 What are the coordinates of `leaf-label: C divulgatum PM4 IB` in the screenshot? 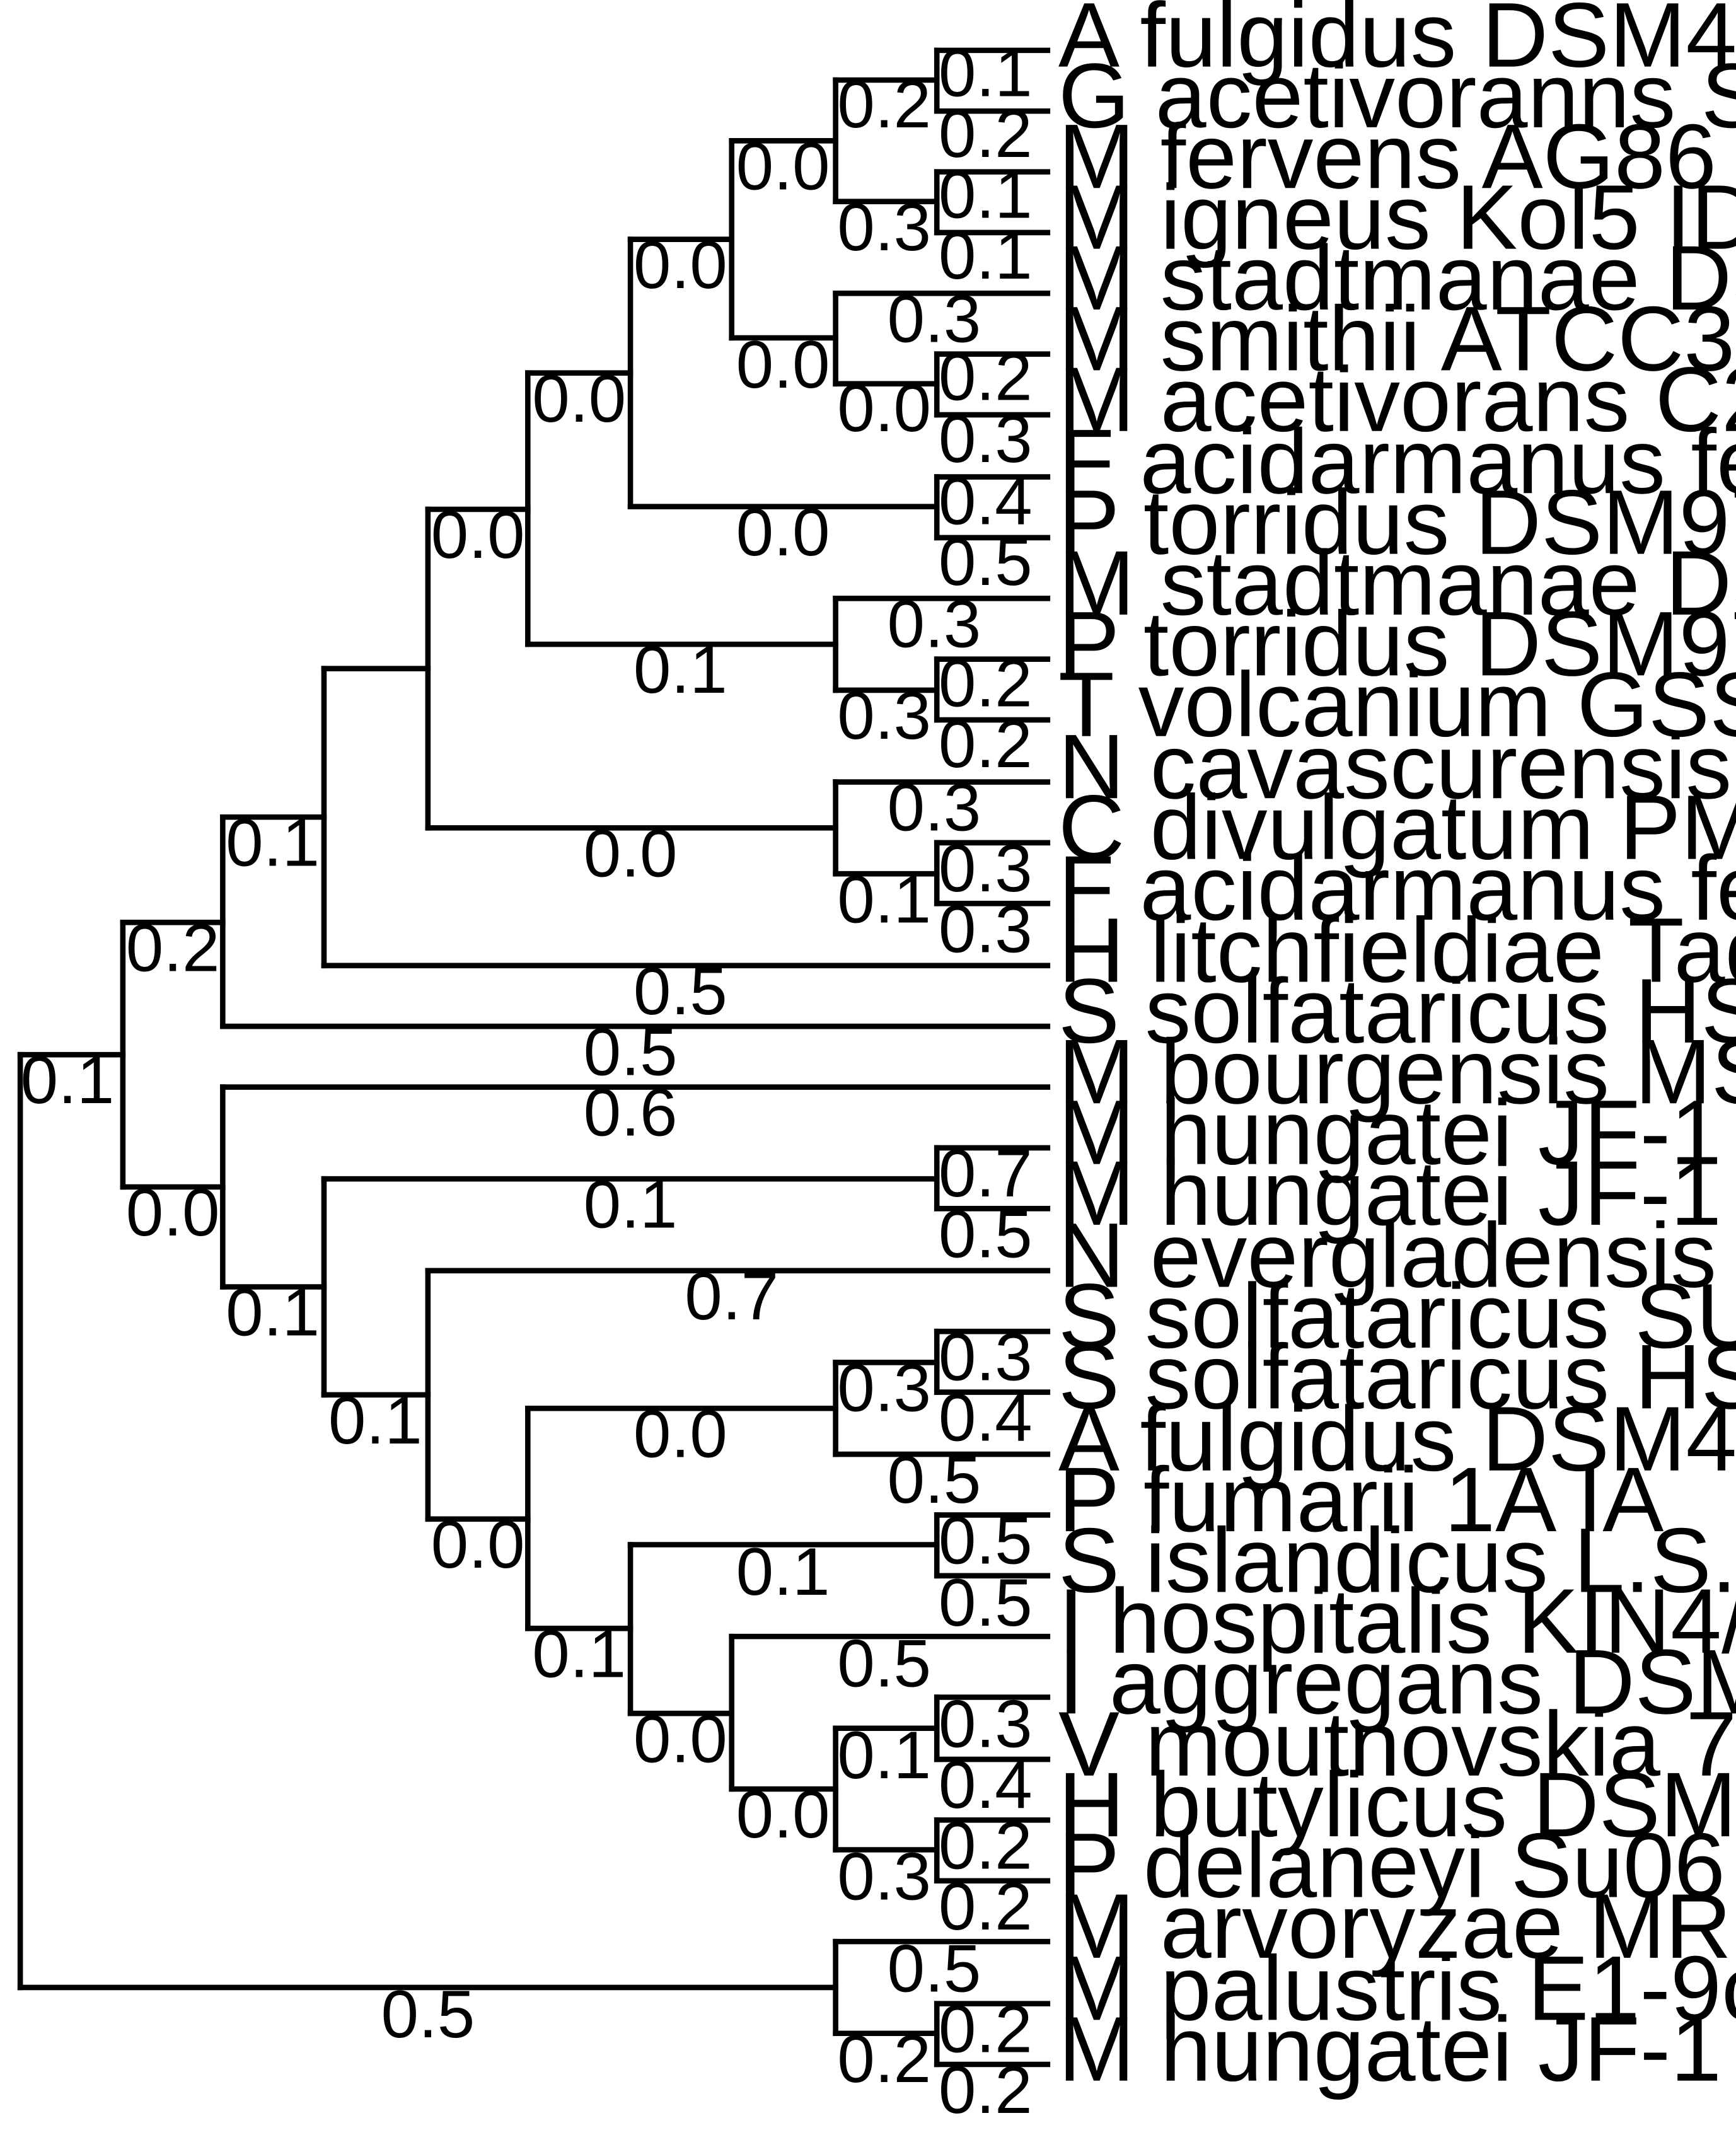 It's located at (1397, 827).